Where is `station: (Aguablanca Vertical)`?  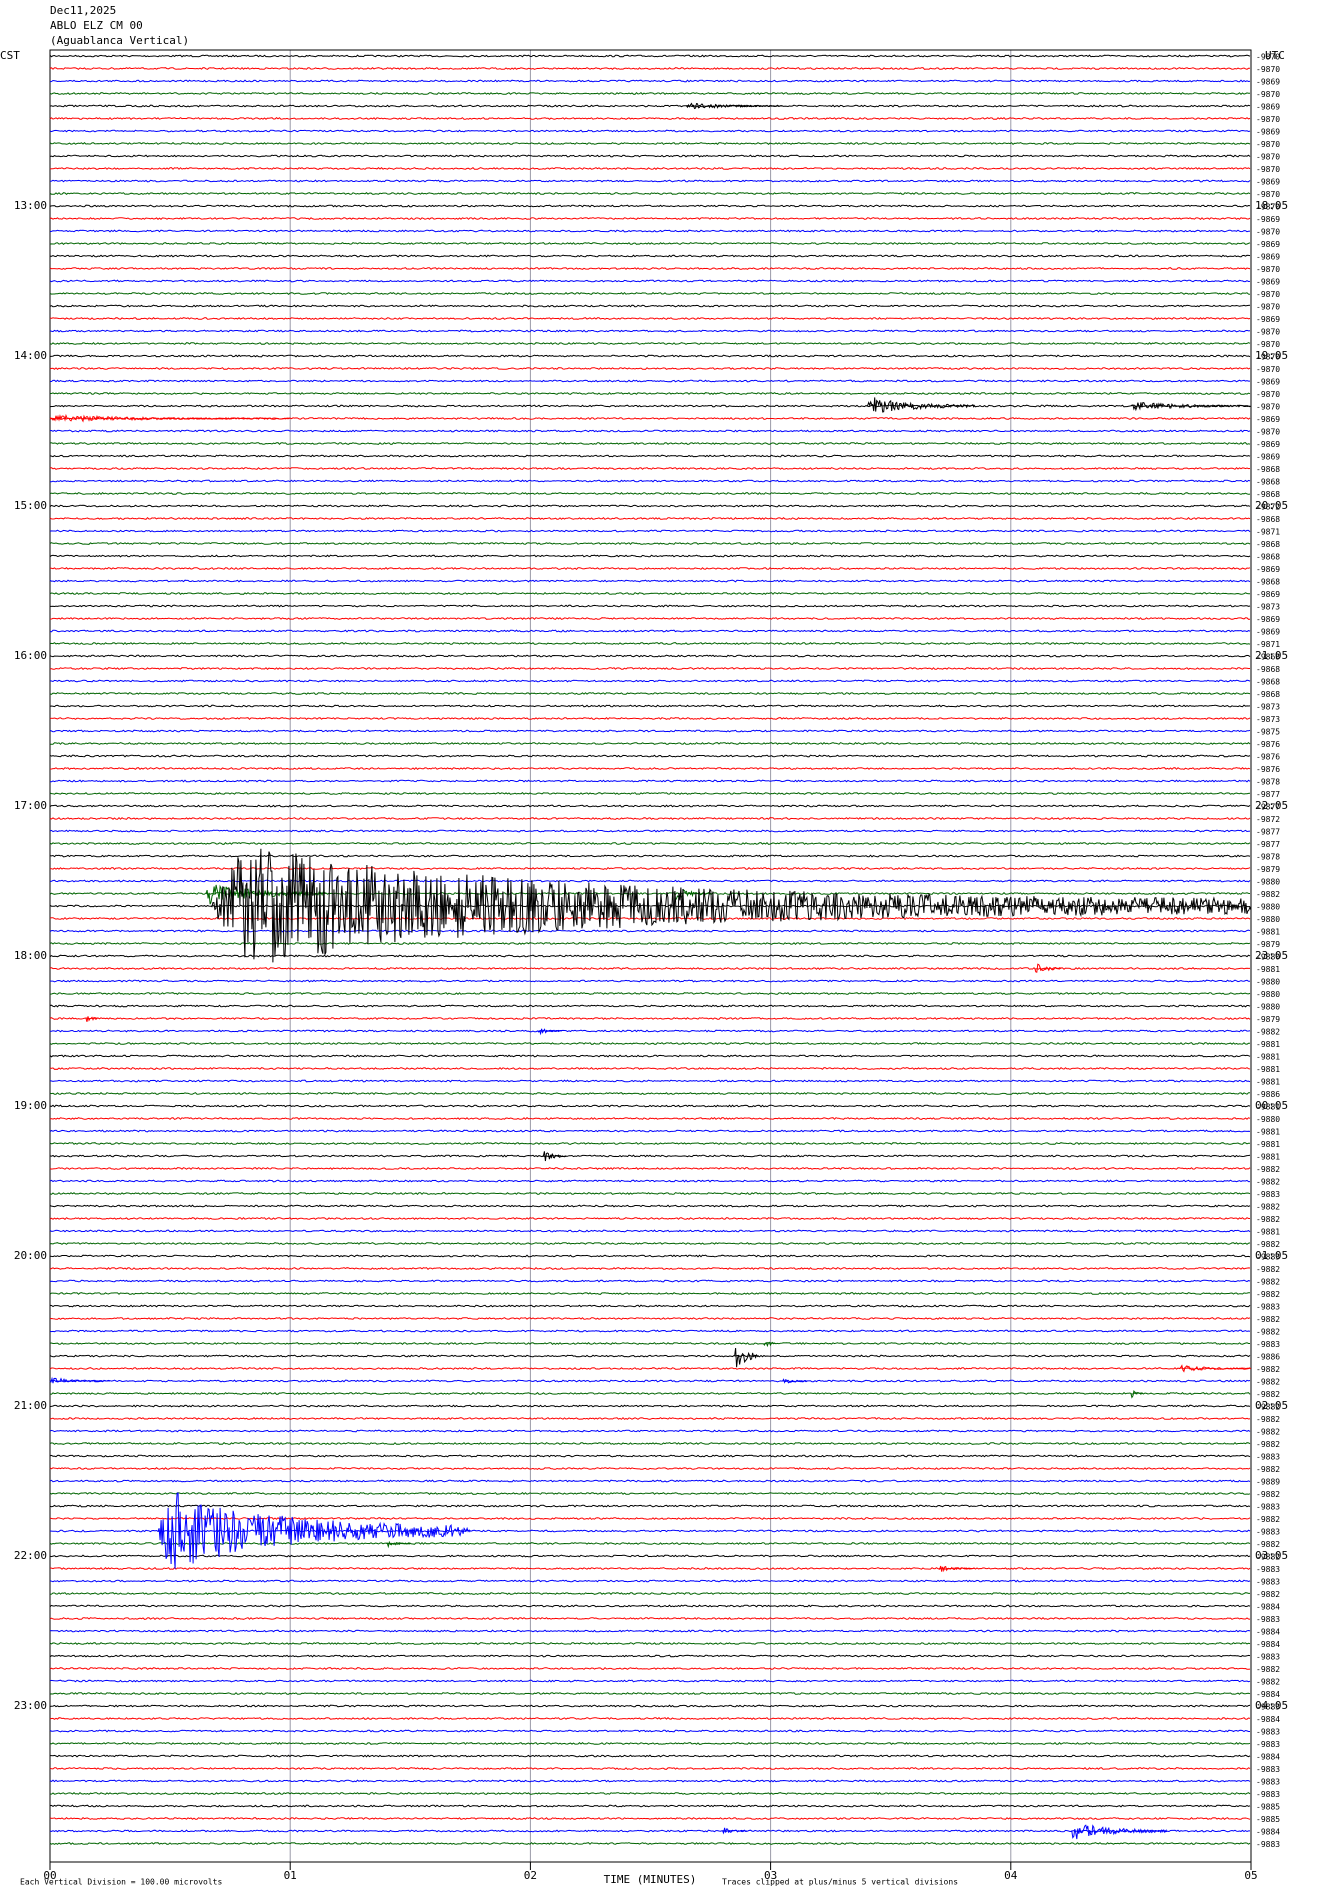
station: (Aguablanca Vertical) is located at coordinates (119, 40).